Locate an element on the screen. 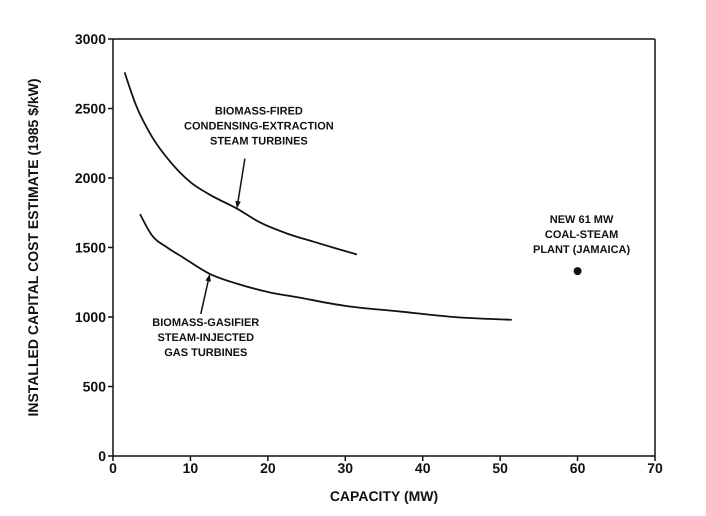 The width and height of the screenshot is (706, 516). x-axis-title: CAPACITY (MW) is located at coordinates (384, 496).